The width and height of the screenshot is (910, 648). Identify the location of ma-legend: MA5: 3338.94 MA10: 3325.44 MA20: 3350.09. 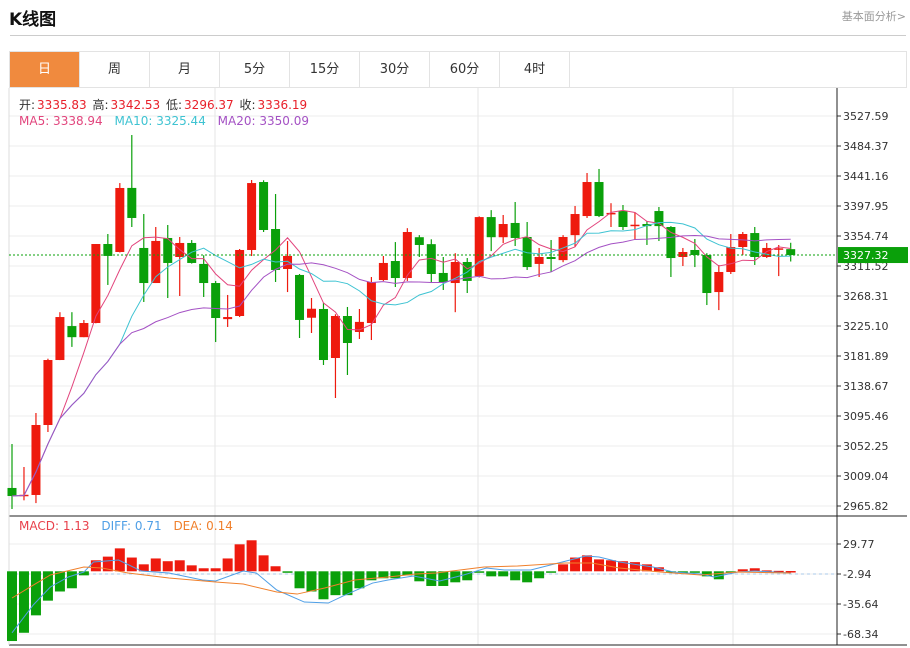
(165, 121).